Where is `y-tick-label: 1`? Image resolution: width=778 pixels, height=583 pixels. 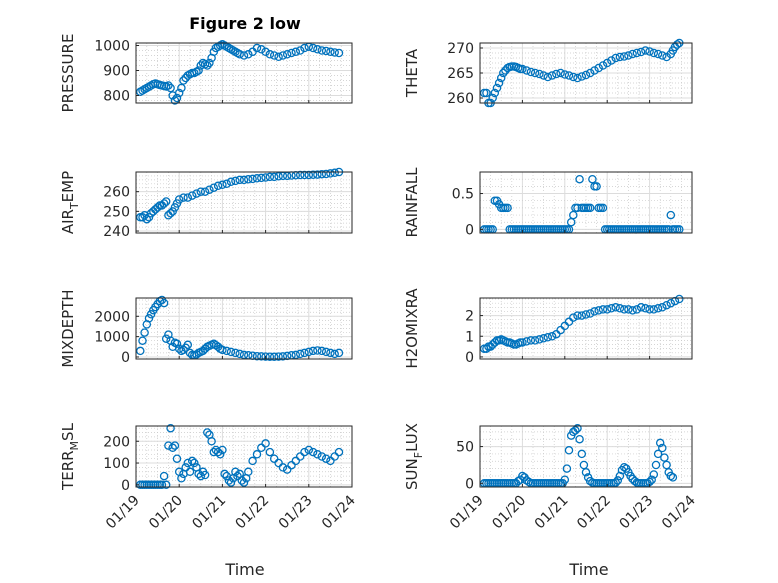 y-tick-label: 1 is located at coordinates (469, 337).